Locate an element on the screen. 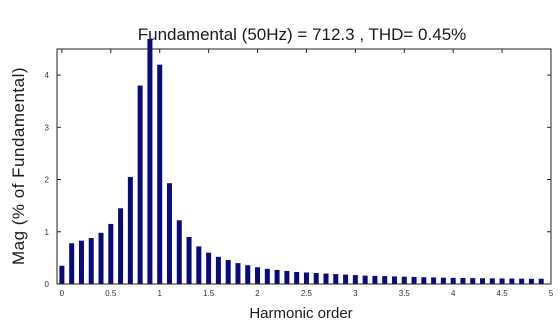 The height and width of the screenshot is (327, 560). x-tick-label: 2 is located at coordinates (257, 293).